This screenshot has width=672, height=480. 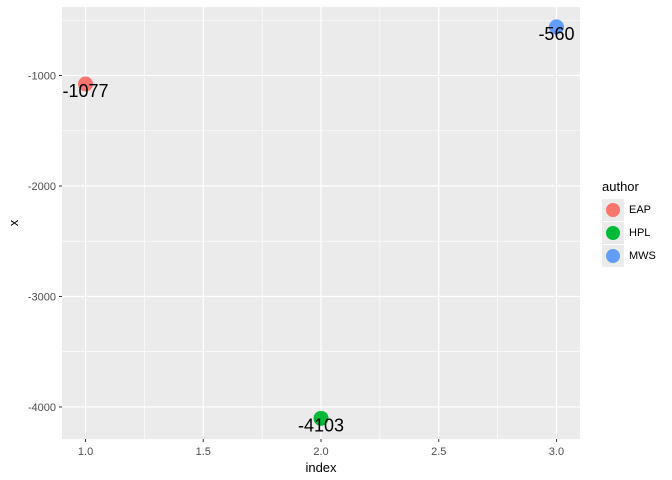 What do you see at coordinates (42, 77) in the screenshot?
I see `y-tick-label: -1000` at bounding box center [42, 77].